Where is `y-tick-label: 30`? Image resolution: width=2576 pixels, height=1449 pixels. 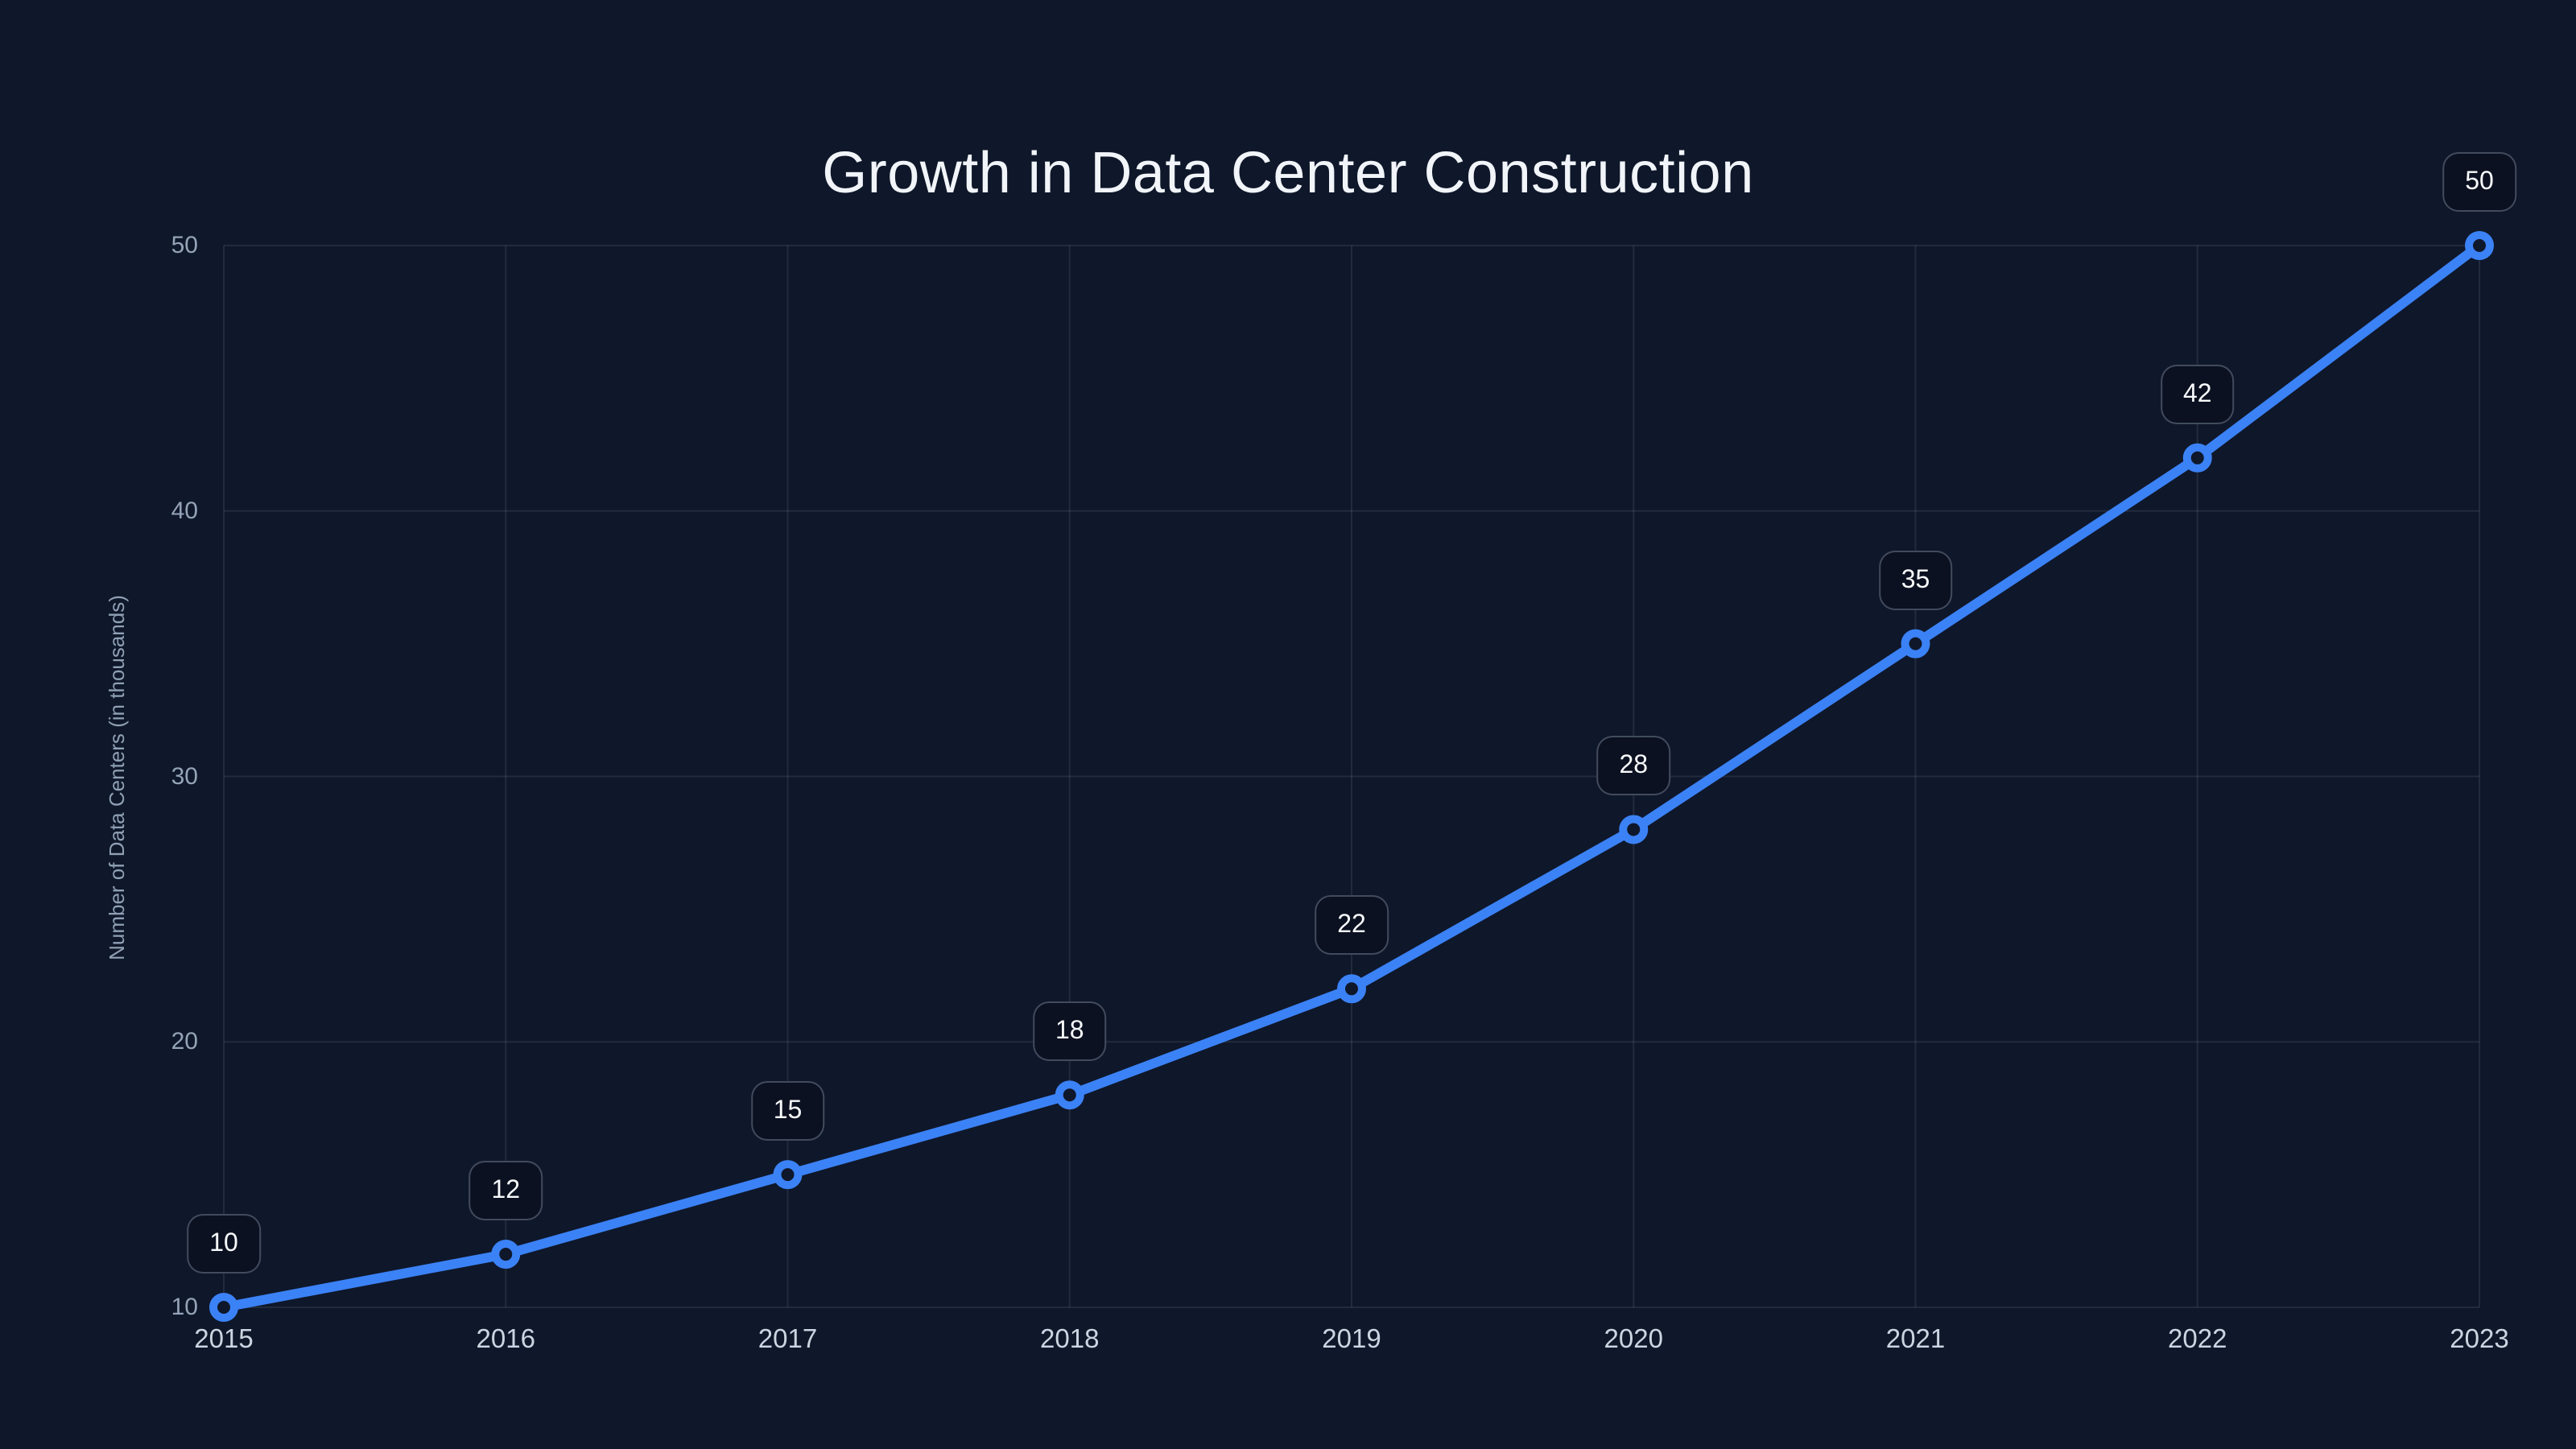
y-tick-label: 30 is located at coordinates (184, 776).